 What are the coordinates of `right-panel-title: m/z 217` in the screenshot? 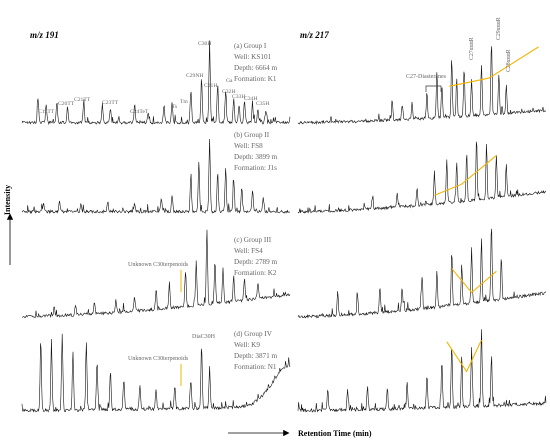 It's located at (314, 35).